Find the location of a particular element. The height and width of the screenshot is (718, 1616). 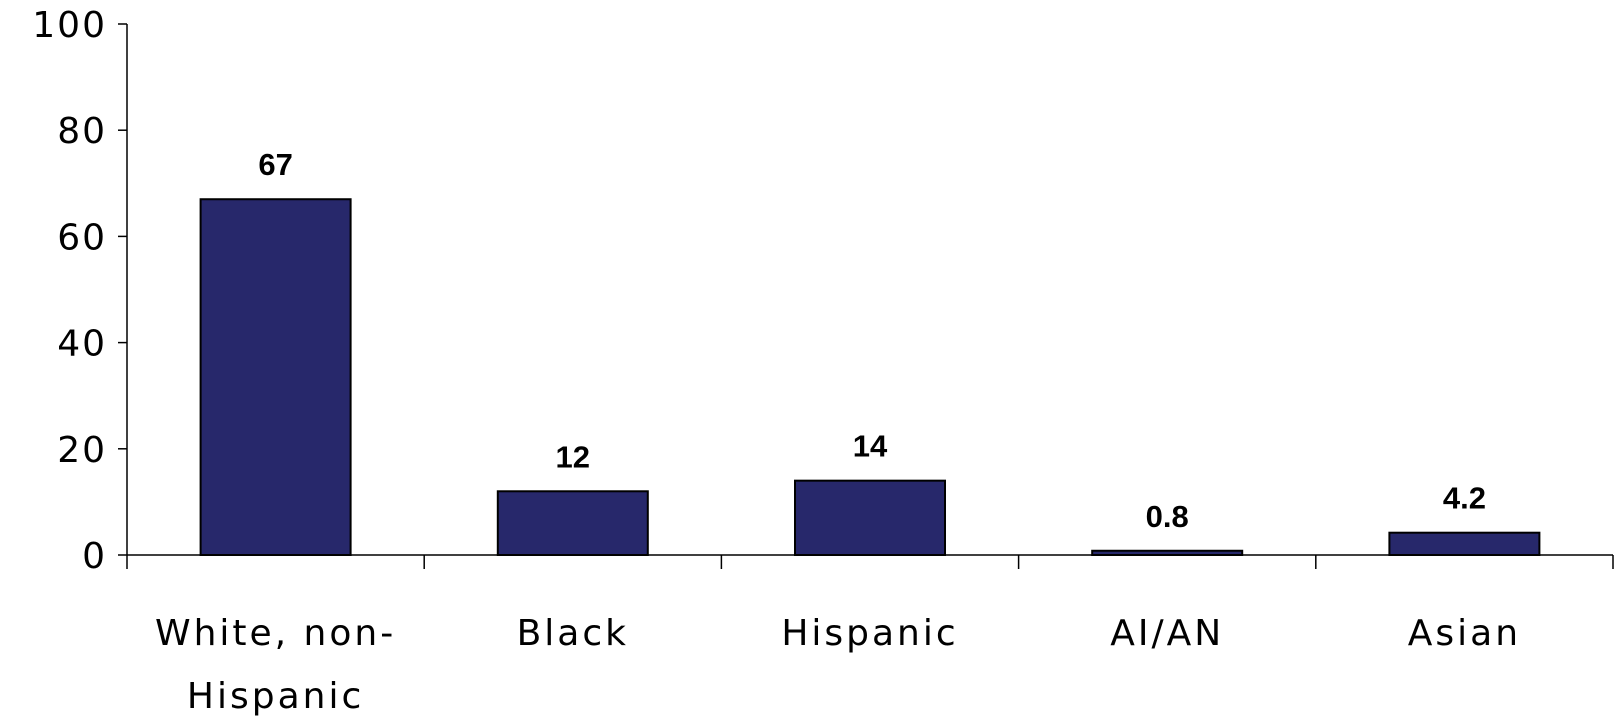

category-label: Asian is located at coordinates (1464, 633).